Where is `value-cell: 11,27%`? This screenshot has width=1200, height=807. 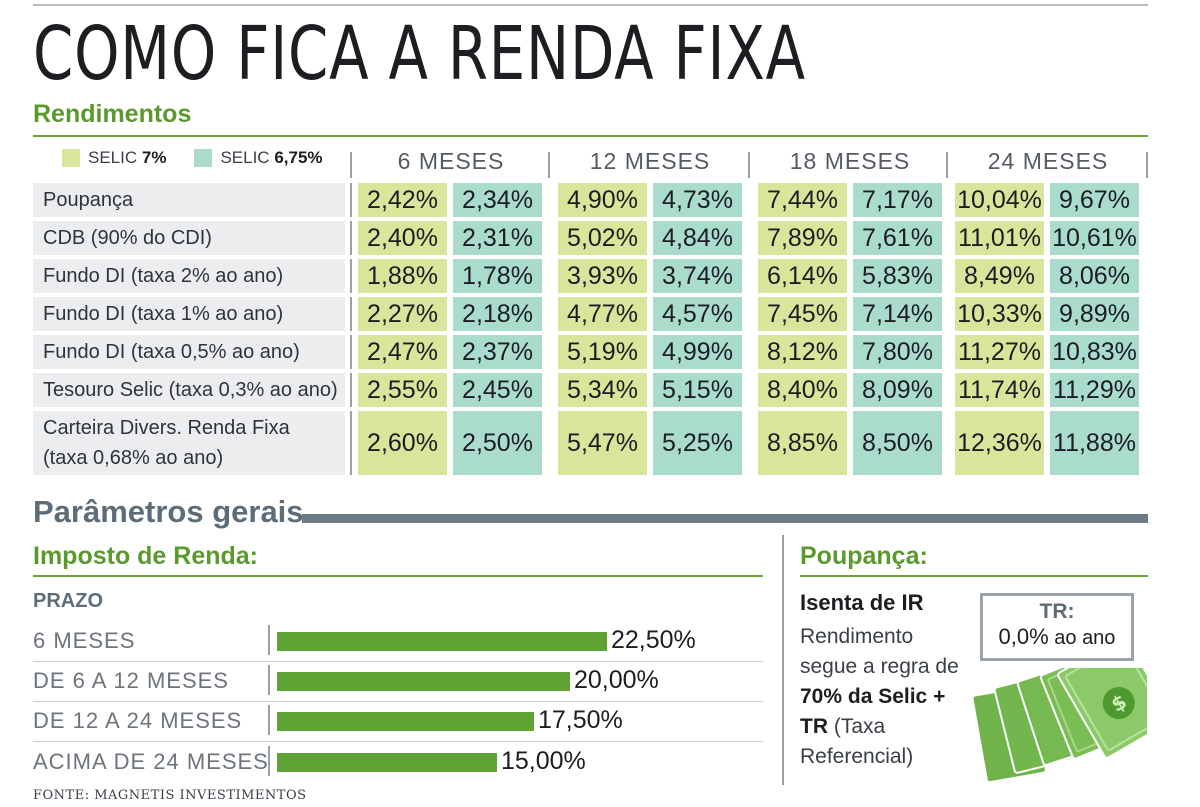 value-cell: 11,27% is located at coordinates (999, 352).